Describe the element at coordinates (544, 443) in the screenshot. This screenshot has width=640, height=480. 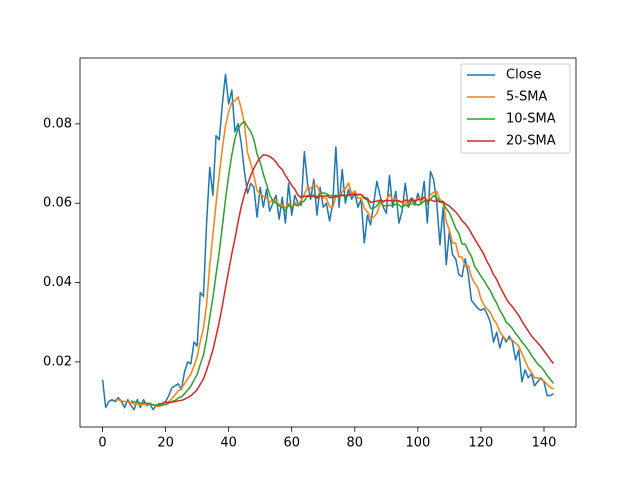
I see `x-tick-label: 140` at that location.